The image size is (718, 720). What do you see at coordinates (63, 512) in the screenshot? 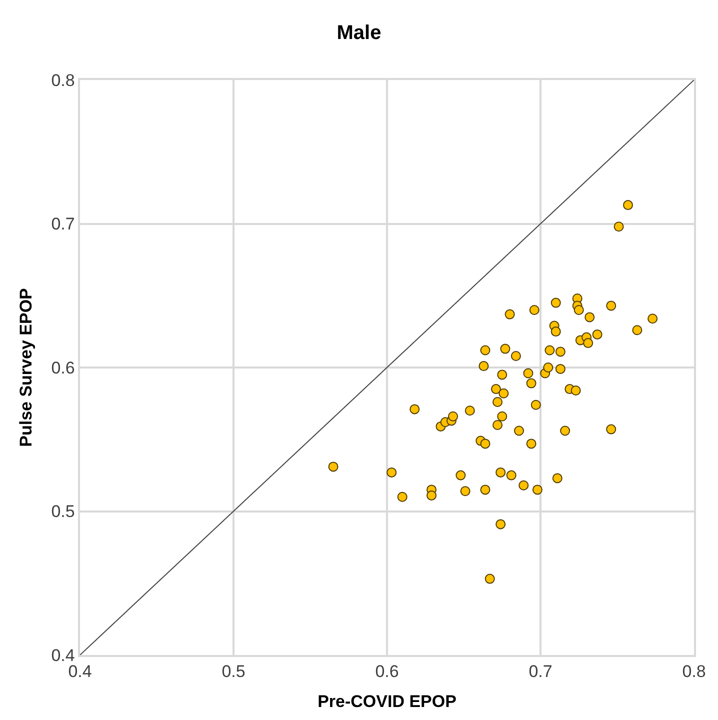
I see `y-tick-label: 0.5` at bounding box center [63, 512].